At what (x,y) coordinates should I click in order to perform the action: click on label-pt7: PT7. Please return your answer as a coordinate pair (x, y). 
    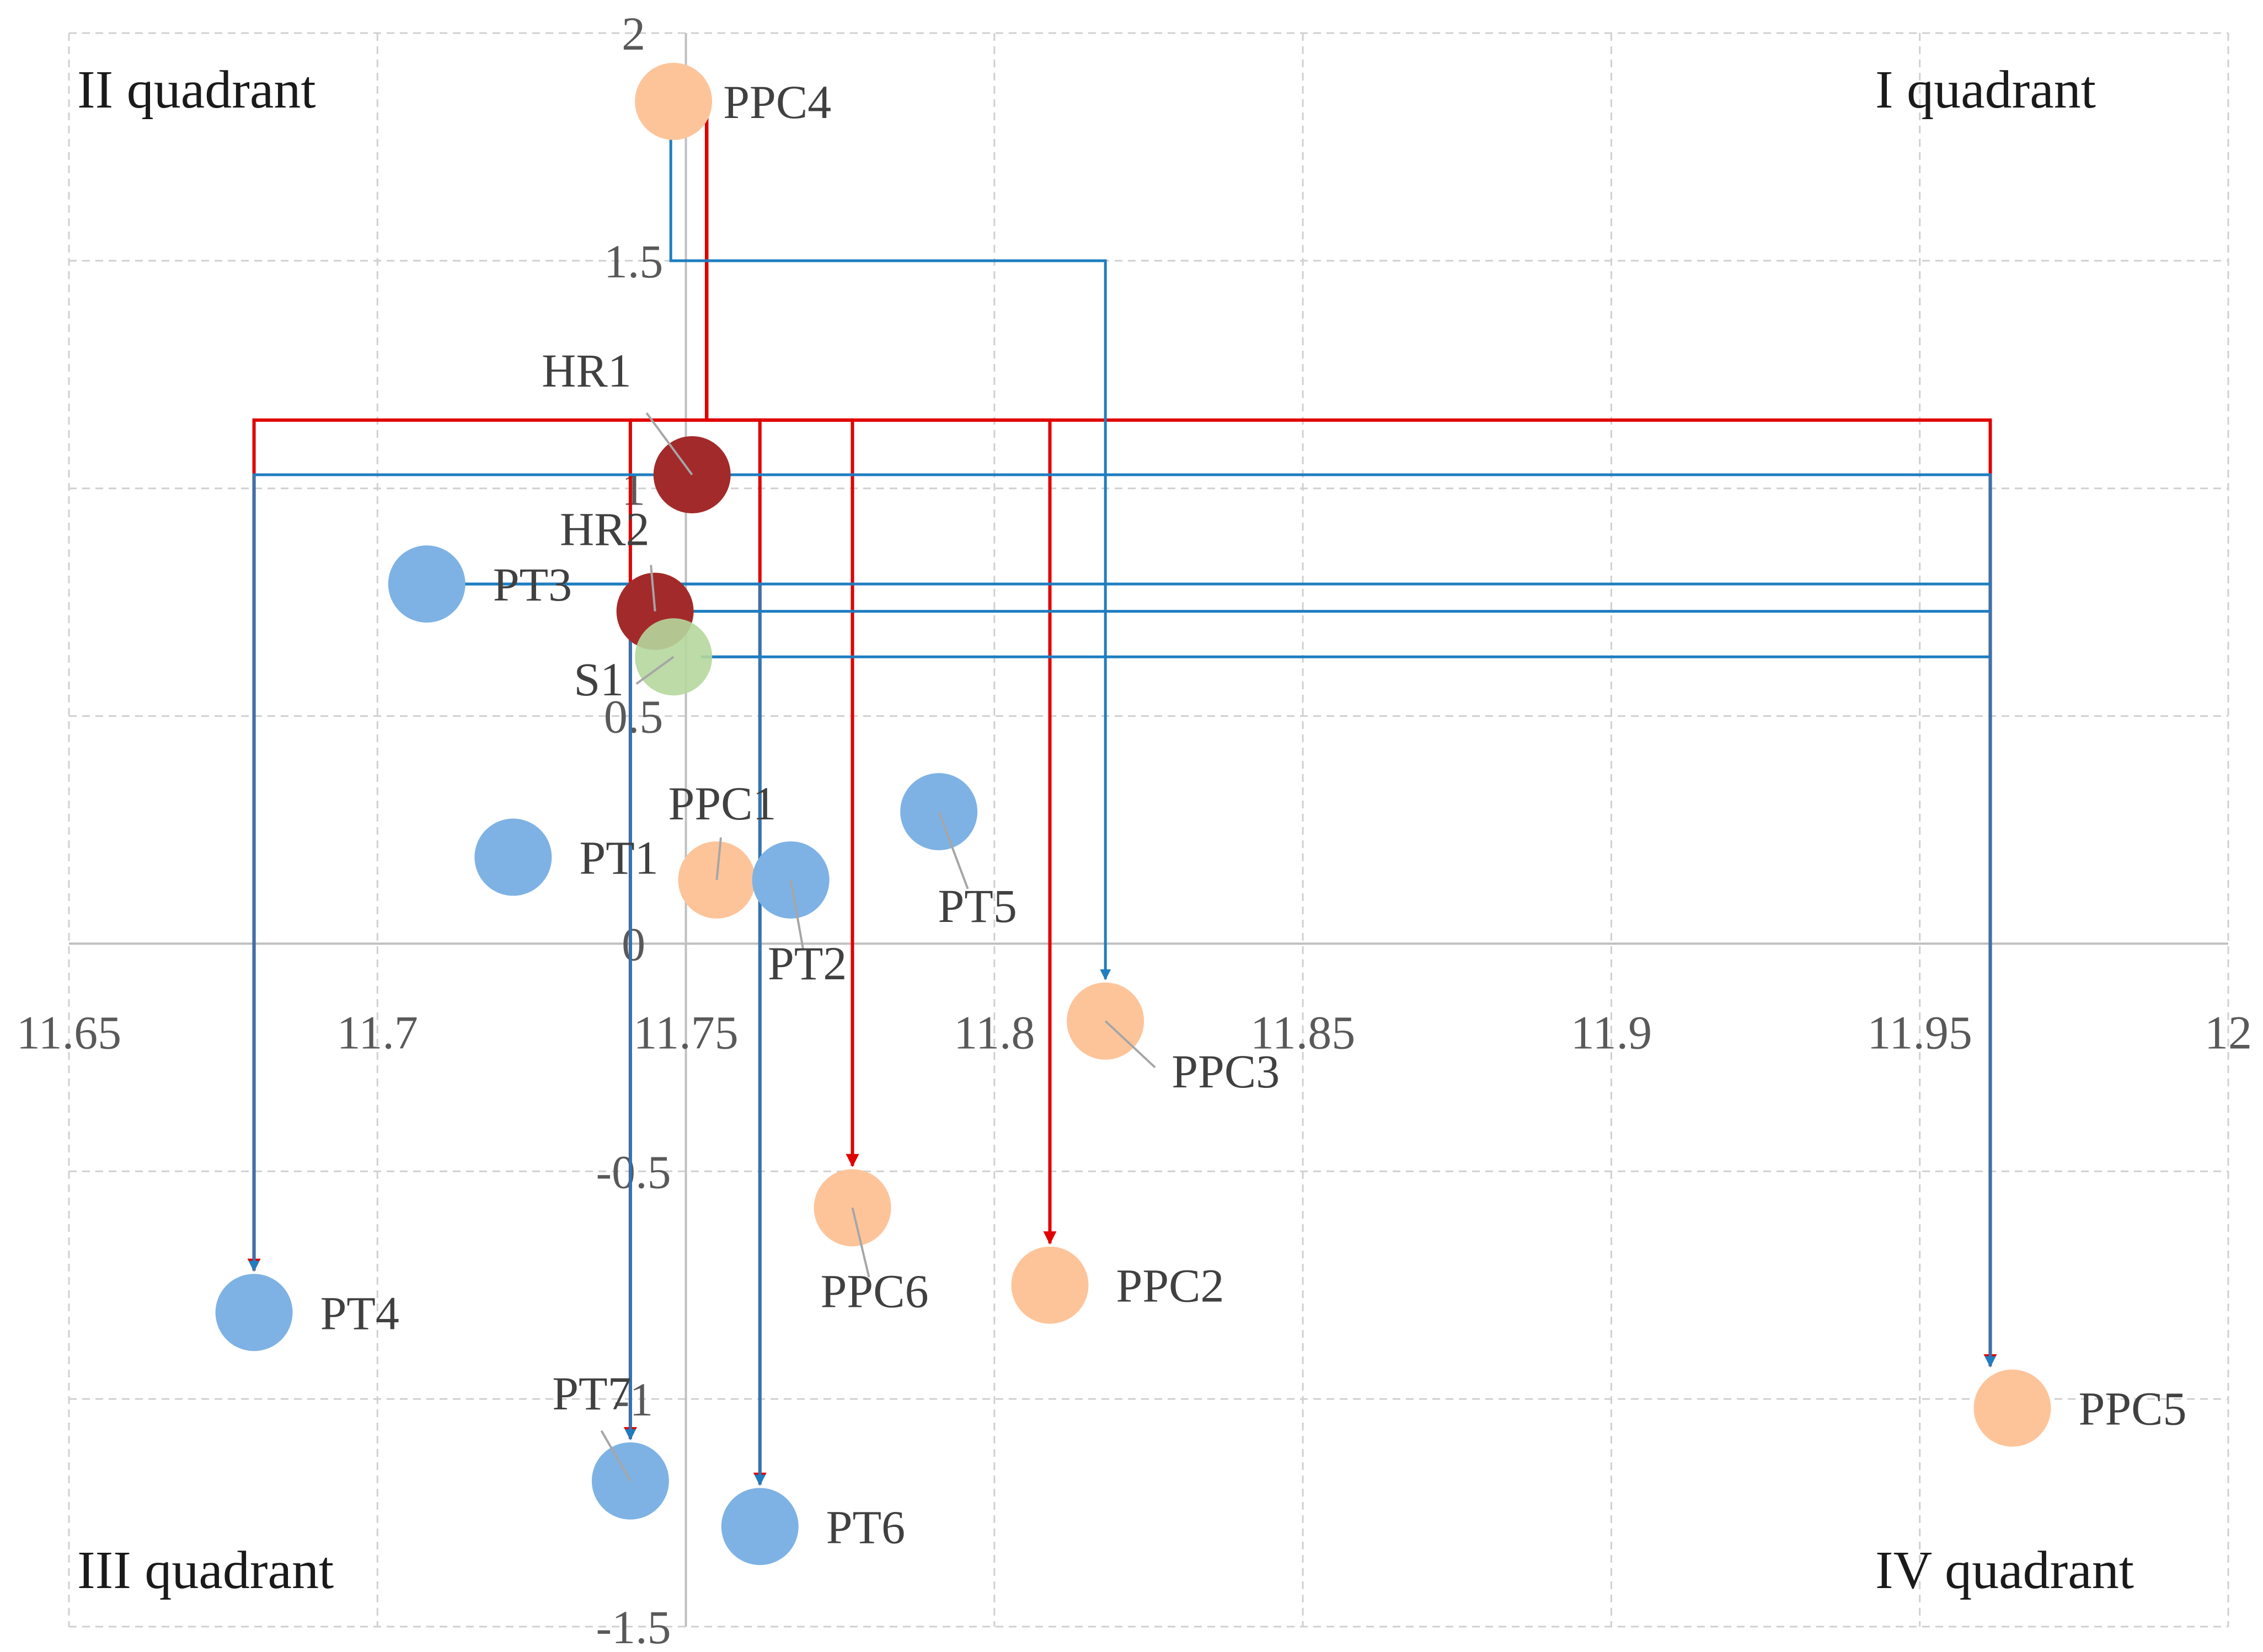
    Looking at the image, I should click on (591, 1393).